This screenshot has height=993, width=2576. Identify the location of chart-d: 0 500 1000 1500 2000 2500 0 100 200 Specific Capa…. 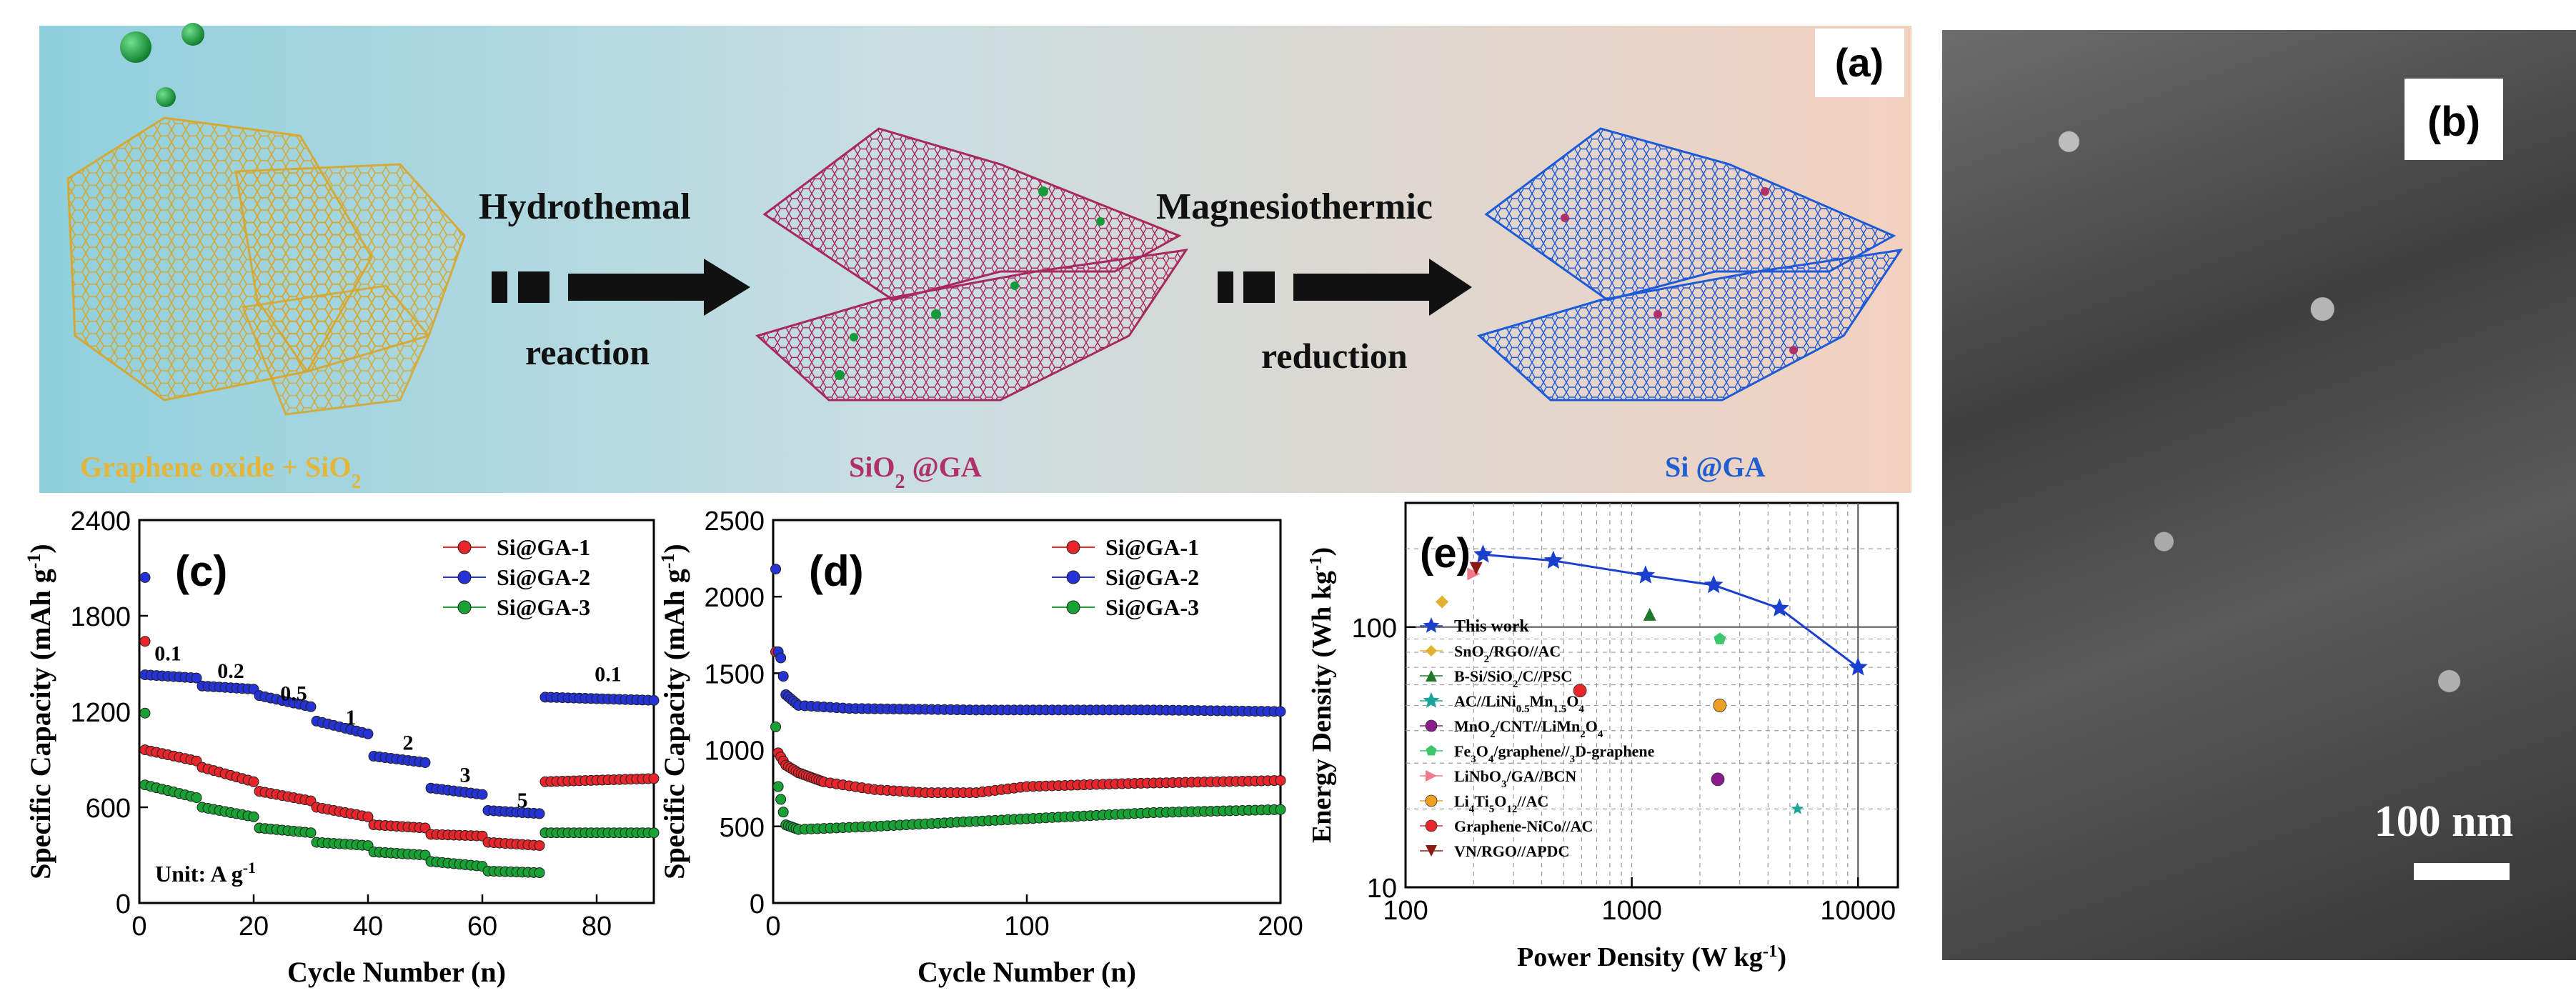
(980, 747).